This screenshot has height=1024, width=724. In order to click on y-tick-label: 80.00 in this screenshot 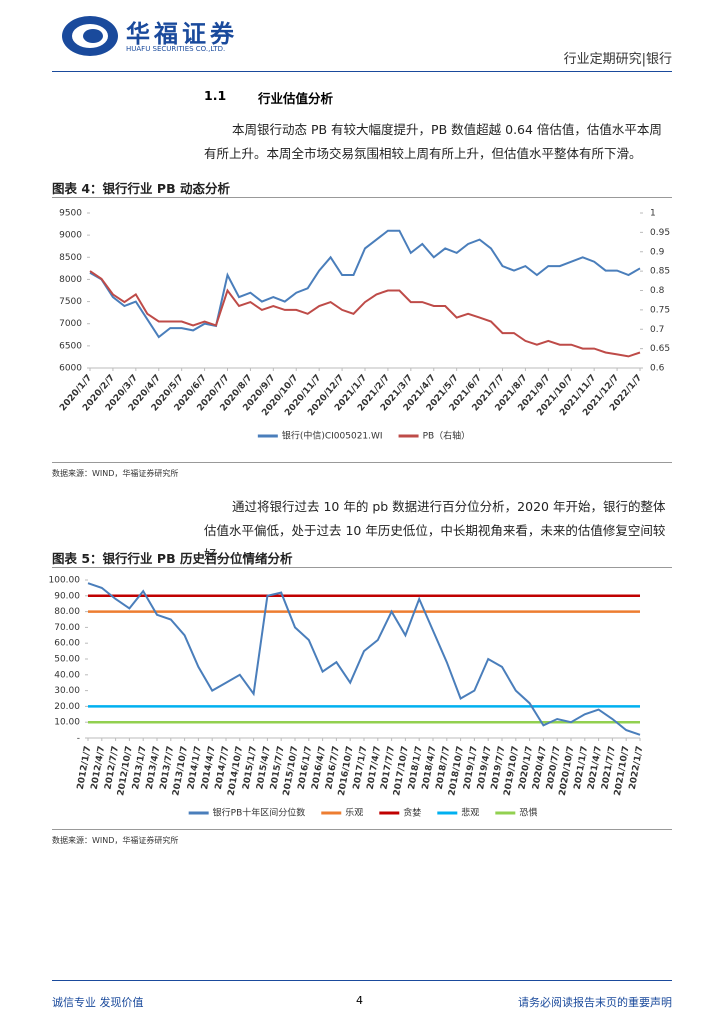, I will do `click(67, 612)`.